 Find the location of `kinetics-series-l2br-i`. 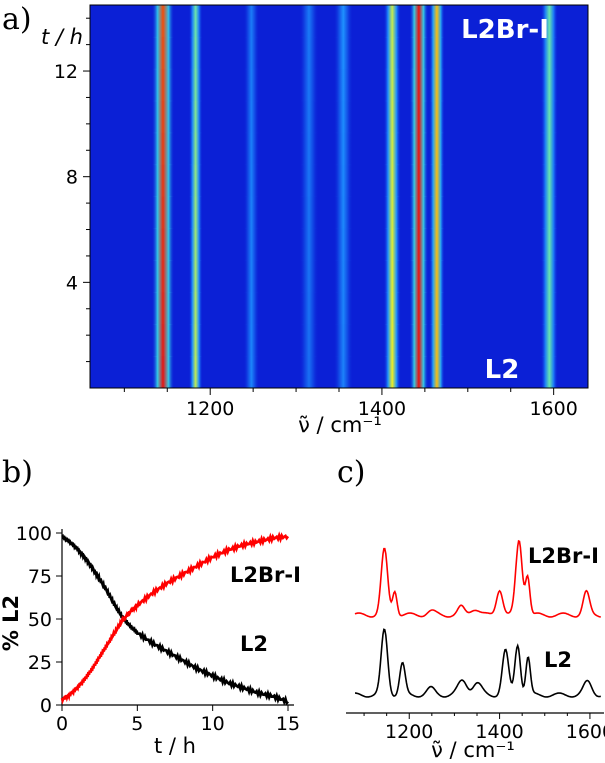

kinetics-series-l2br-i is located at coordinates (175, 618).